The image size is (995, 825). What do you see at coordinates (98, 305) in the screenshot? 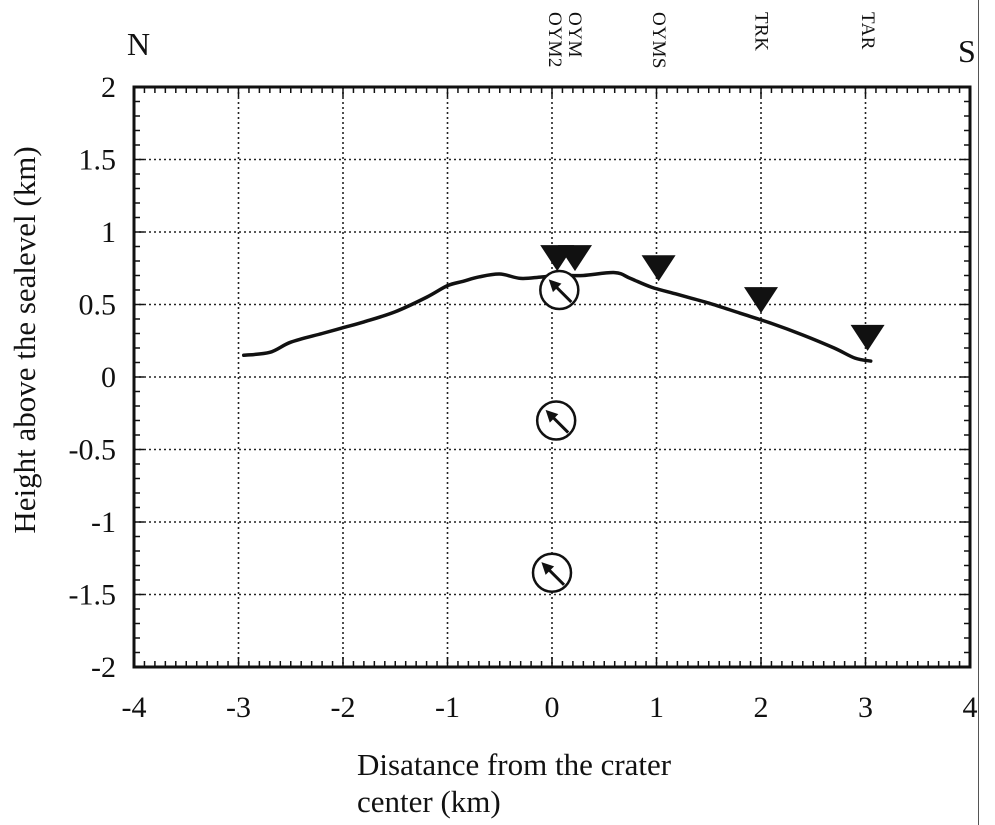
I see `y-tick-label: 0.5` at bounding box center [98, 305].